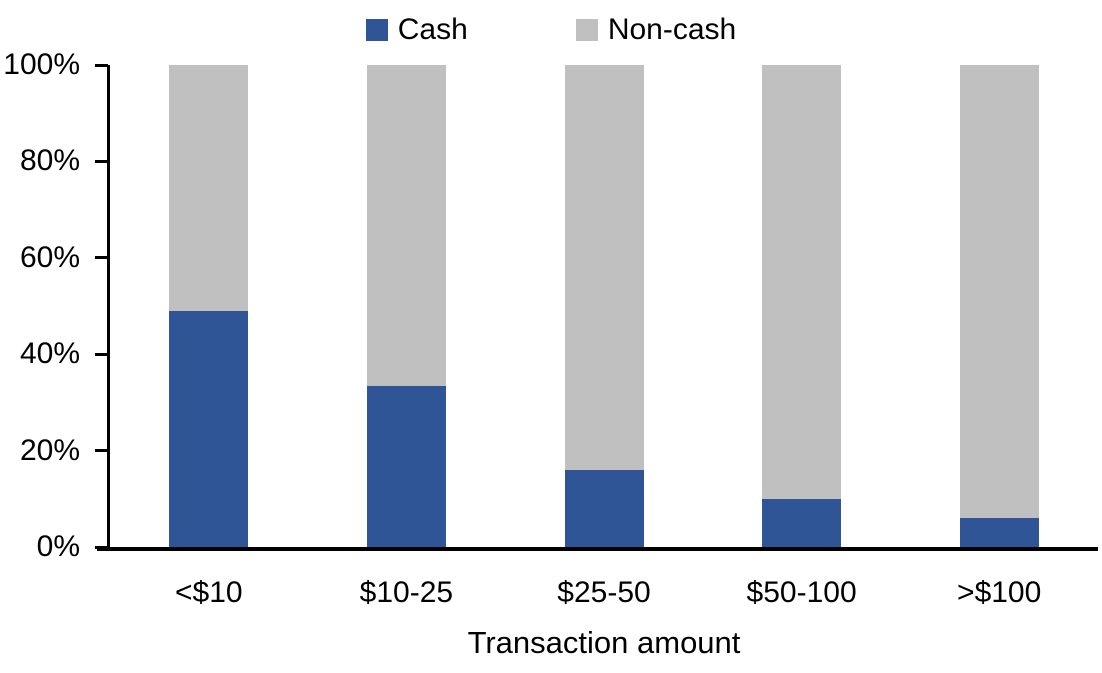  Describe the element at coordinates (597, 549) in the screenshot. I see `x-axis-line` at that location.